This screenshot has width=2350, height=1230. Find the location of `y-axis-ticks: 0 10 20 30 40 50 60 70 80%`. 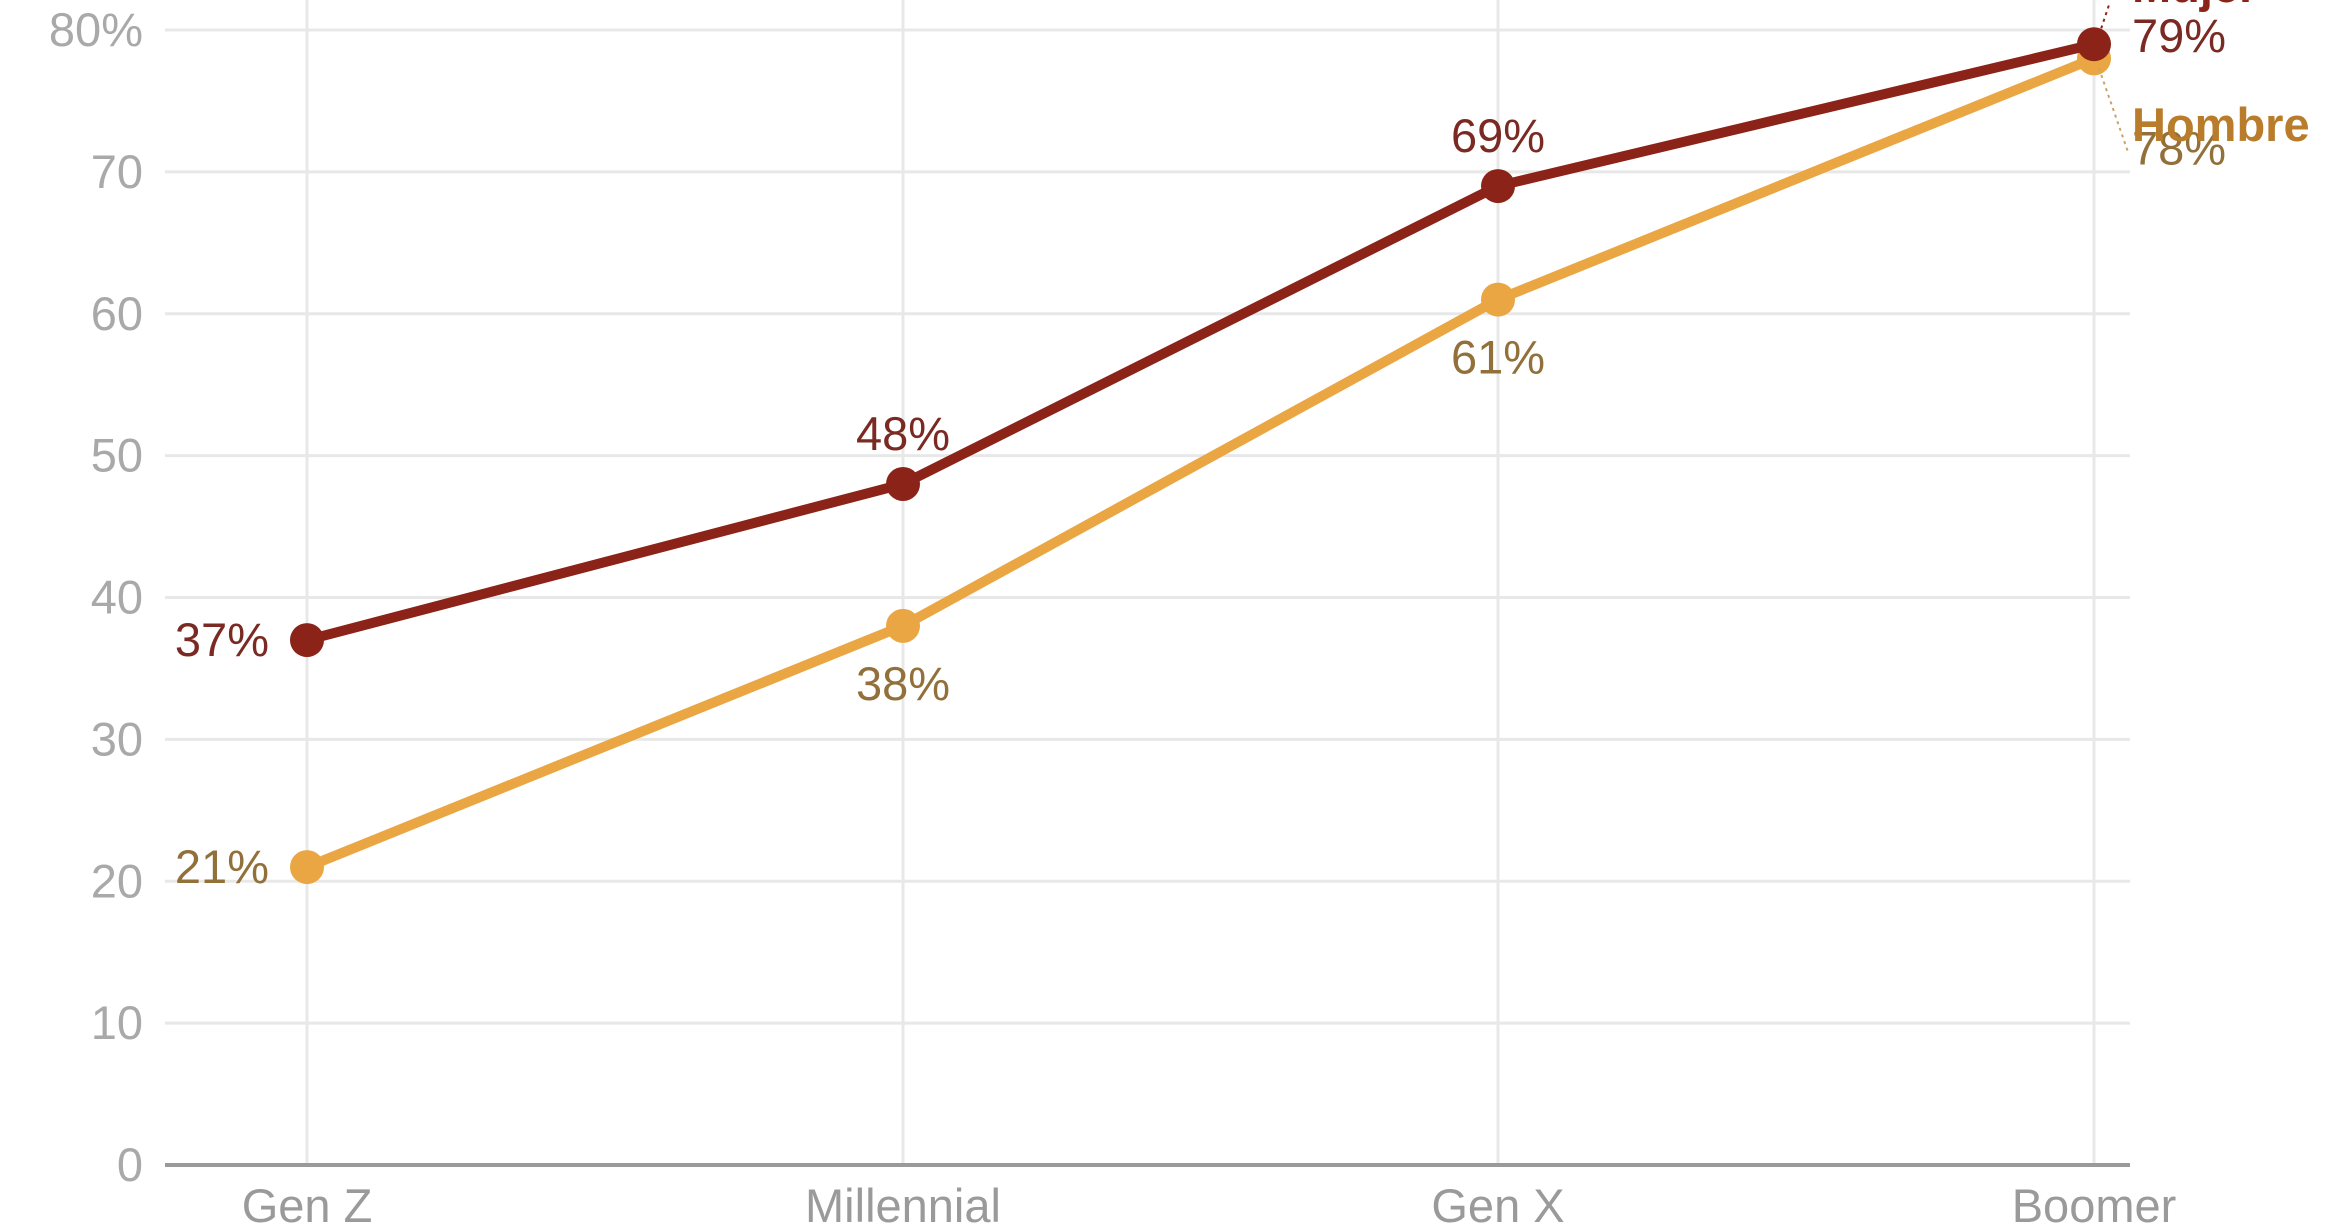

y-axis-ticks: 0 10 20 30 40 50 60 70 80% is located at coordinates (96, 597).